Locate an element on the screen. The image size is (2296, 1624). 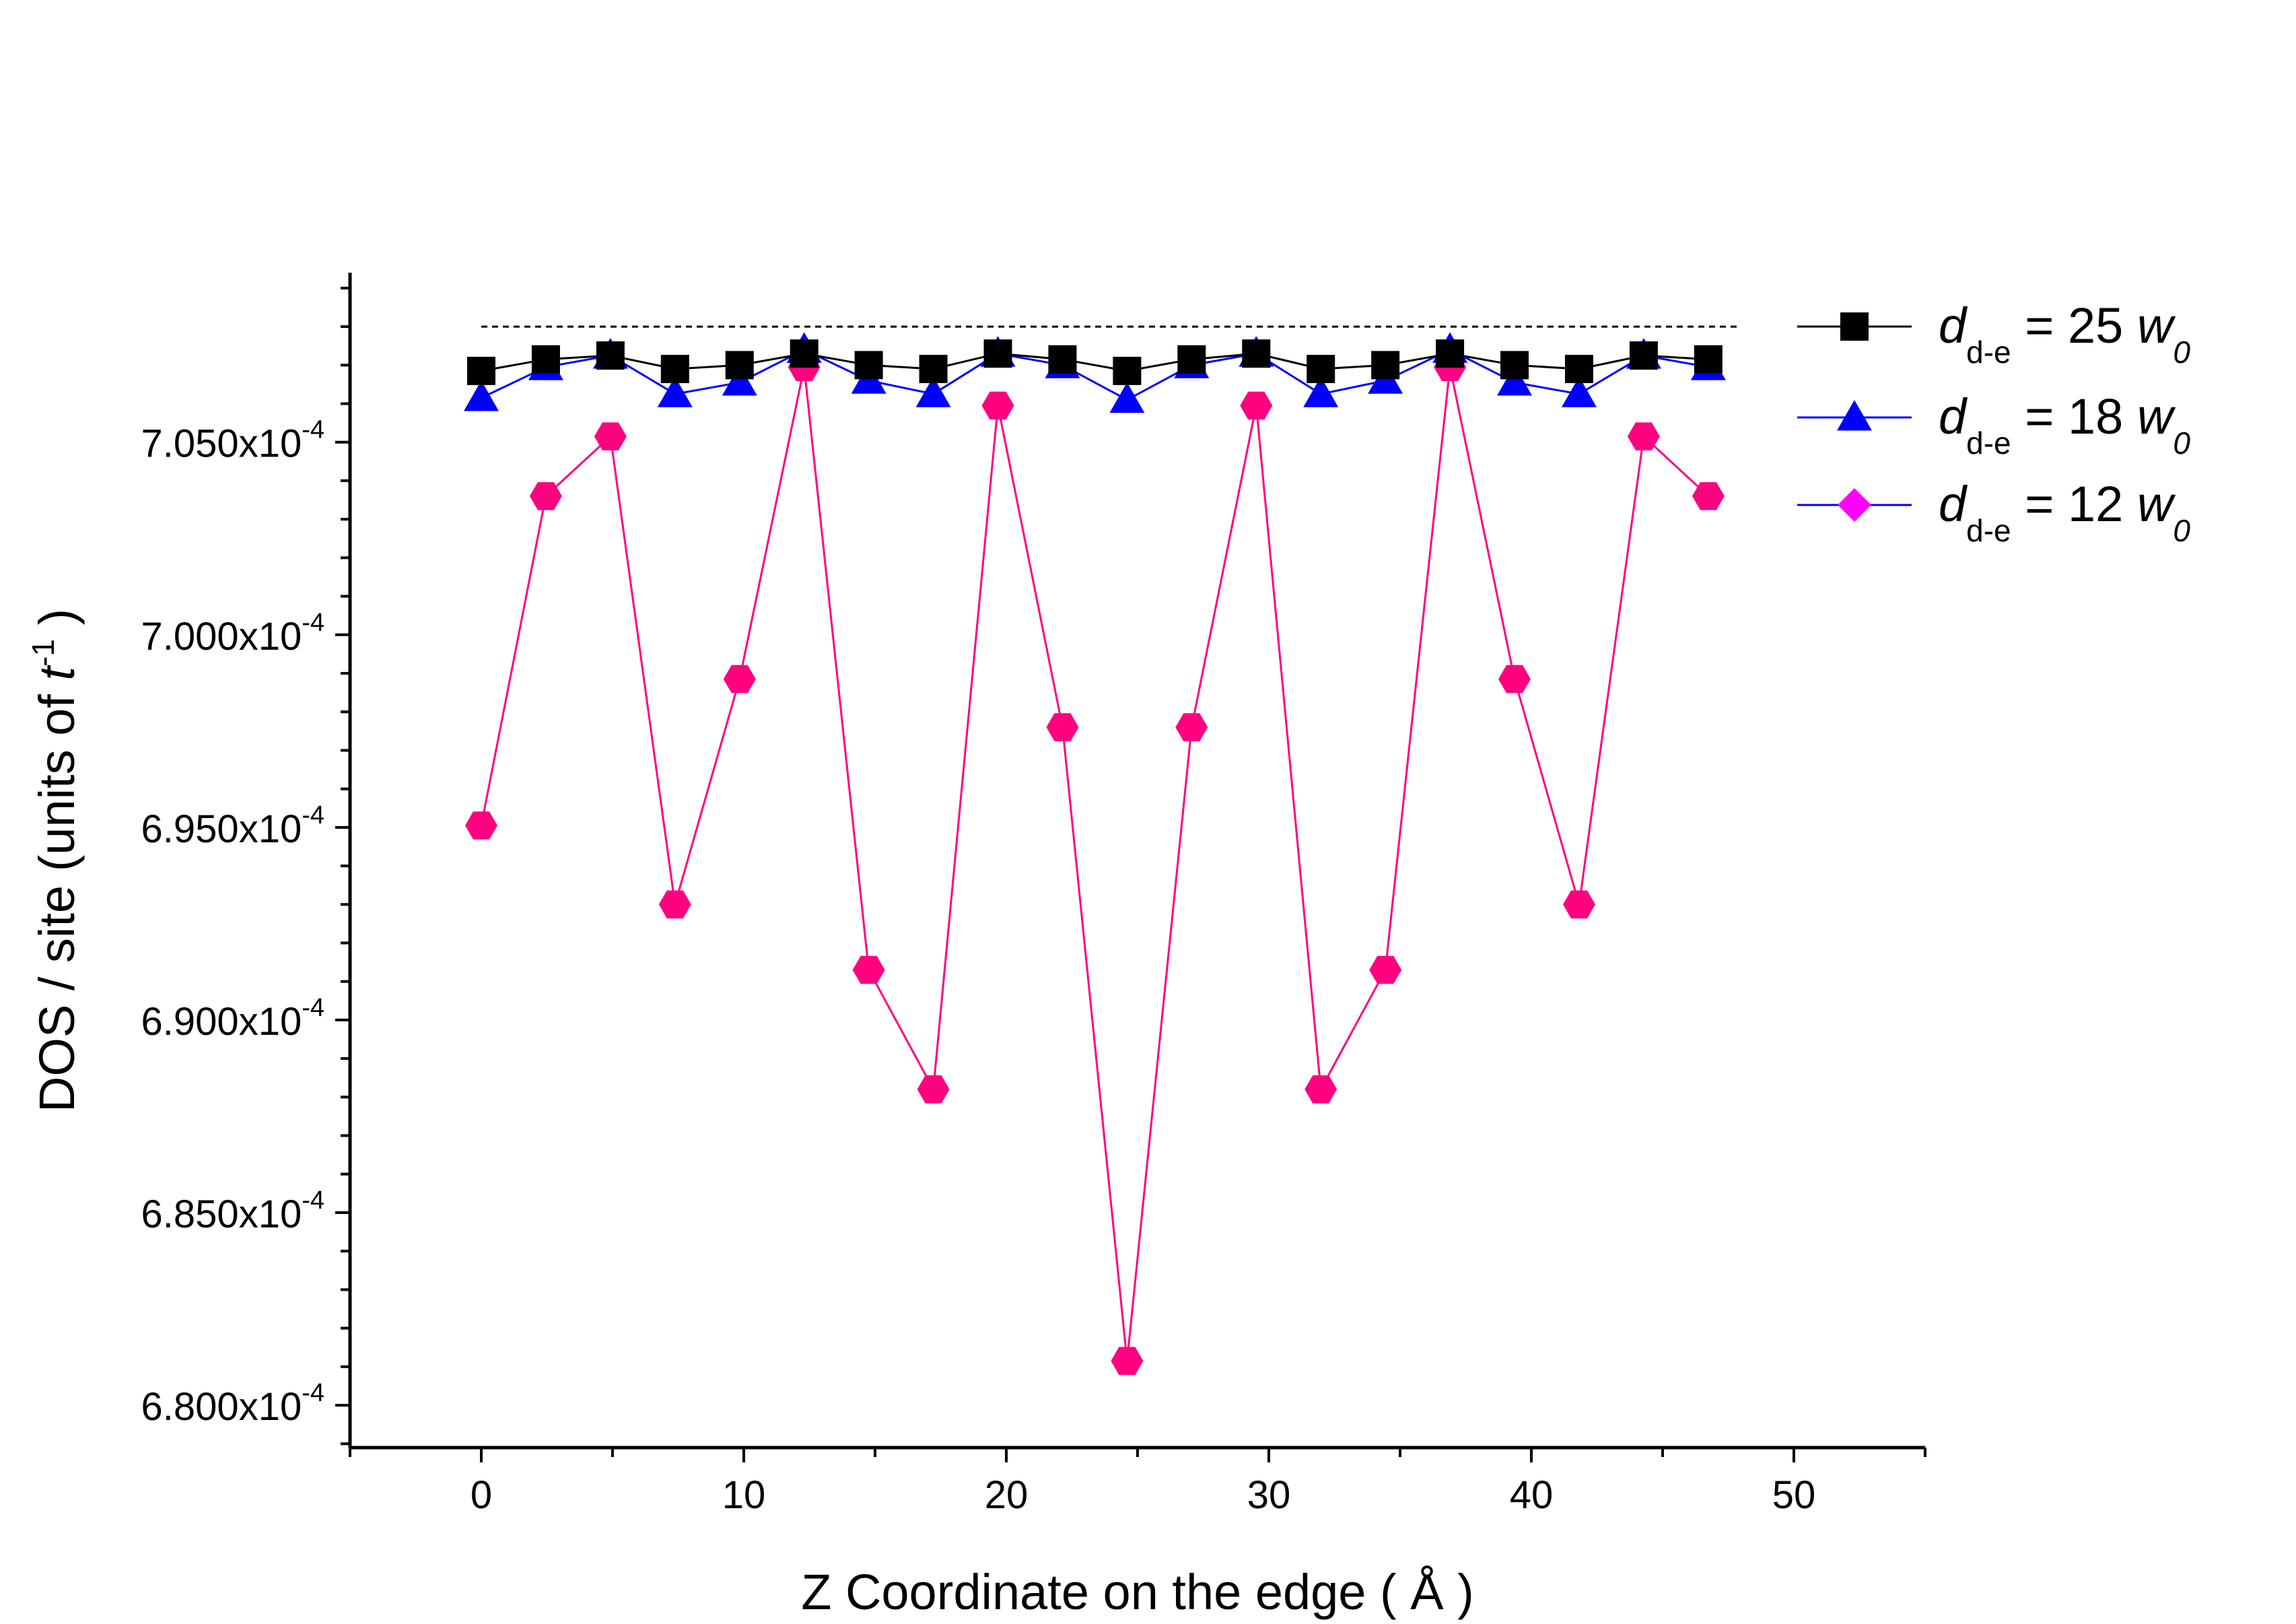
y-axis-label-prefix: DOS / site (units of is located at coordinates (57, 897).